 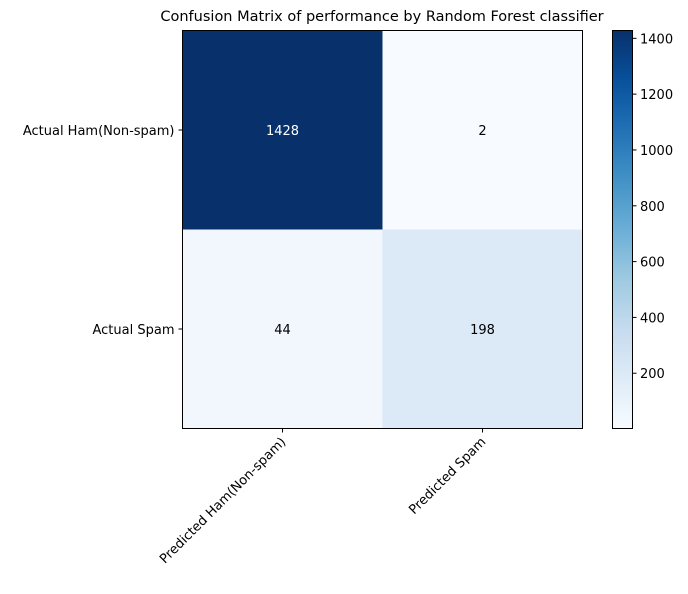 I want to click on y-tick-label: Actual Spam, so click(x=134, y=330).